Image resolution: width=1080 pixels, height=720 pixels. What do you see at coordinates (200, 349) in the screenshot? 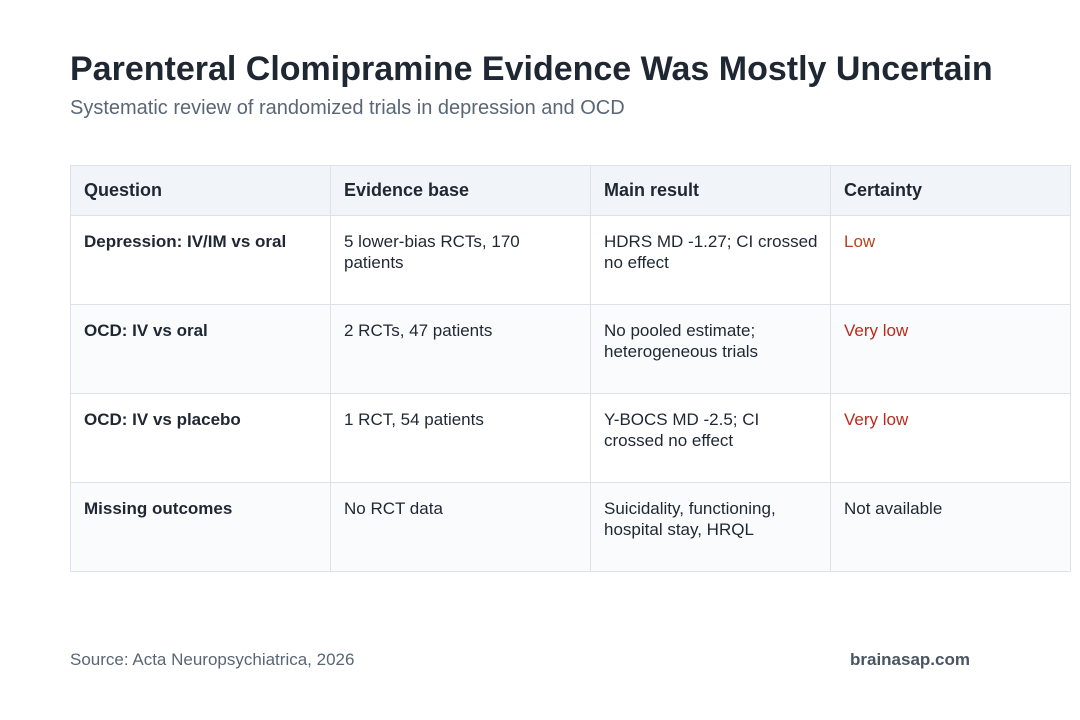
I see `question-cell: OCD: IV vs oral` at bounding box center [200, 349].